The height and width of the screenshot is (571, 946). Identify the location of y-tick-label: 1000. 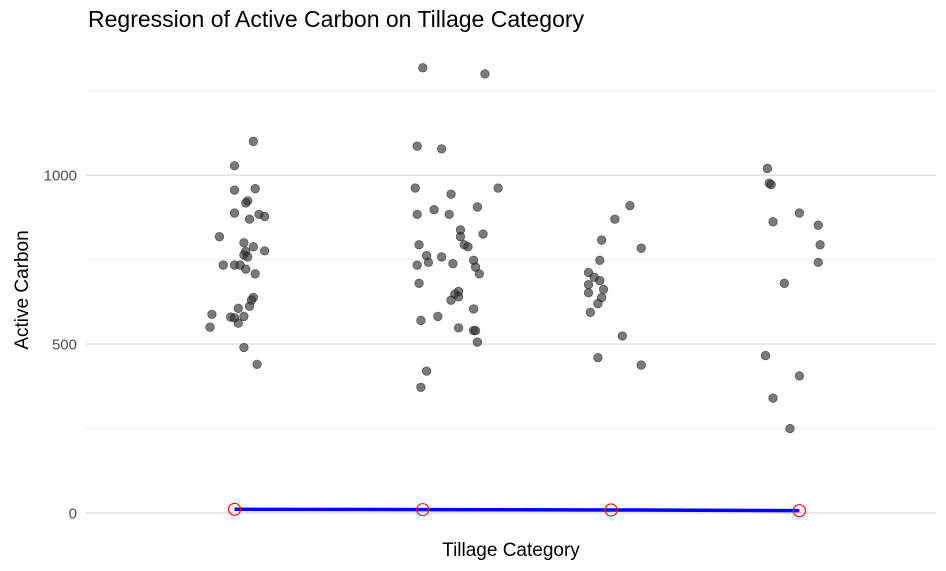
(60, 176).